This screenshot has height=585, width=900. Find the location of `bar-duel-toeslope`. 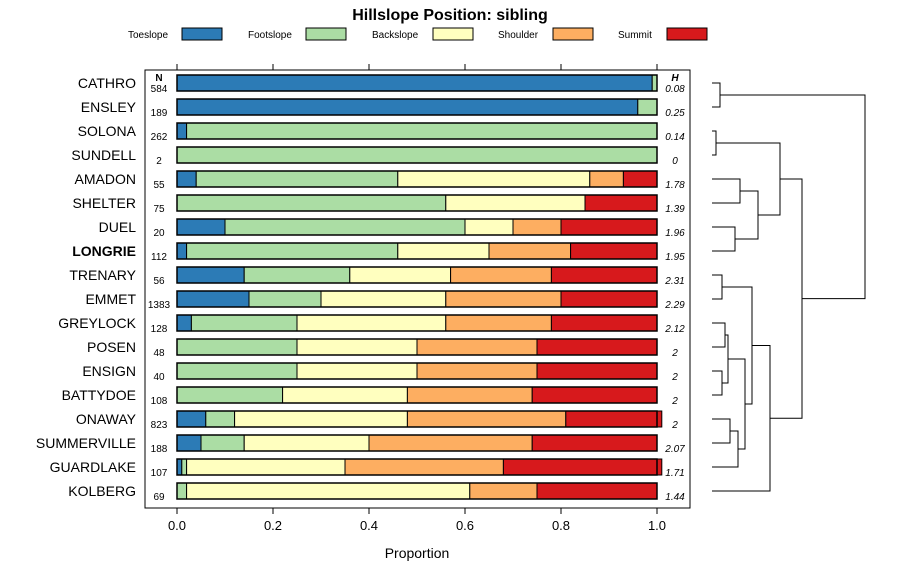

bar-duel-toeslope is located at coordinates (201, 227).